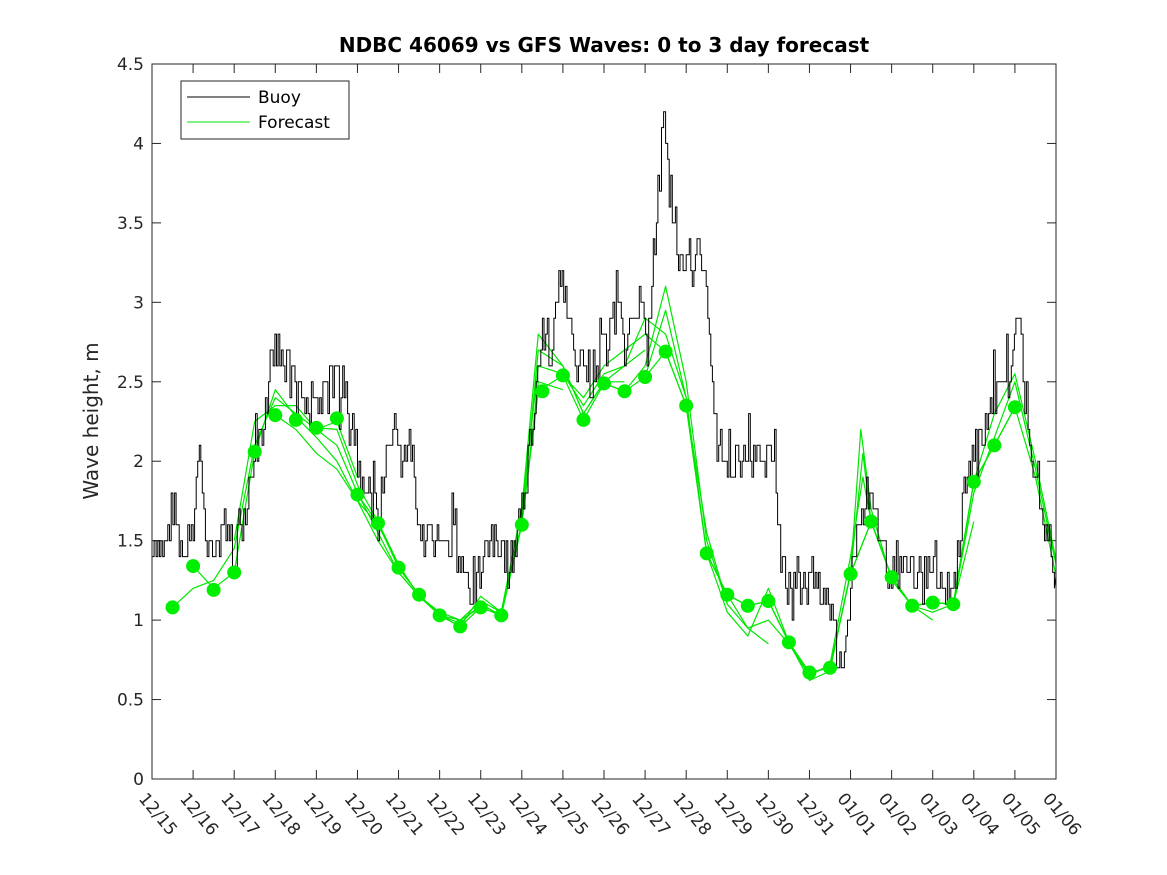 Image resolution: width=1167 pixels, height=875 pixels. Describe the element at coordinates (130, 383) in the screenshot. I see `y-tick-label: 2.5` at that location.